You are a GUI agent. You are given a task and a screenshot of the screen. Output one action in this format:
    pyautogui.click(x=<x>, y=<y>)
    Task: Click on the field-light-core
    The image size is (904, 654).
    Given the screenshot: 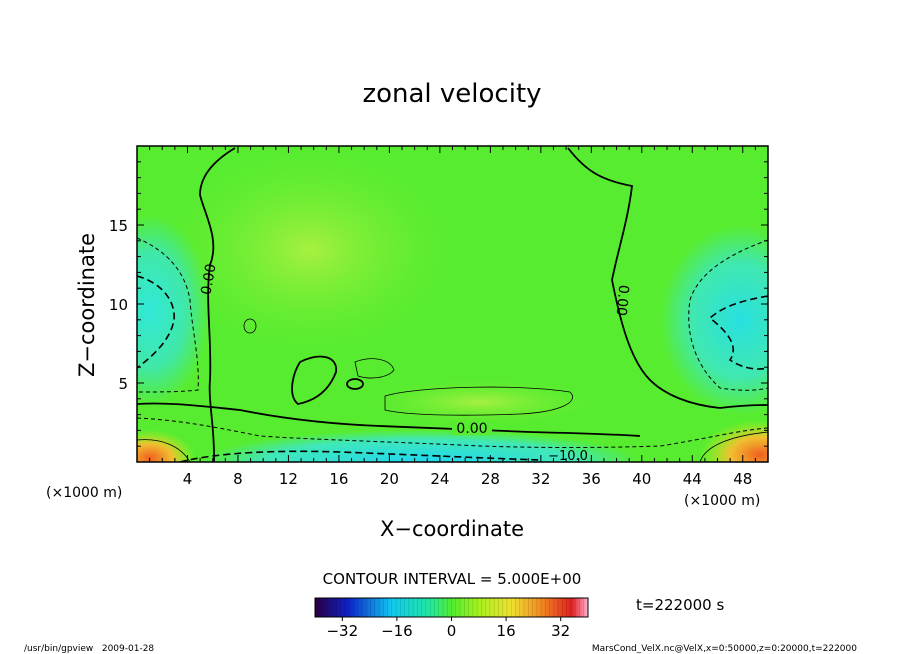 What is the action you would take?
    pyautogui.click(x=310, y=250)
    